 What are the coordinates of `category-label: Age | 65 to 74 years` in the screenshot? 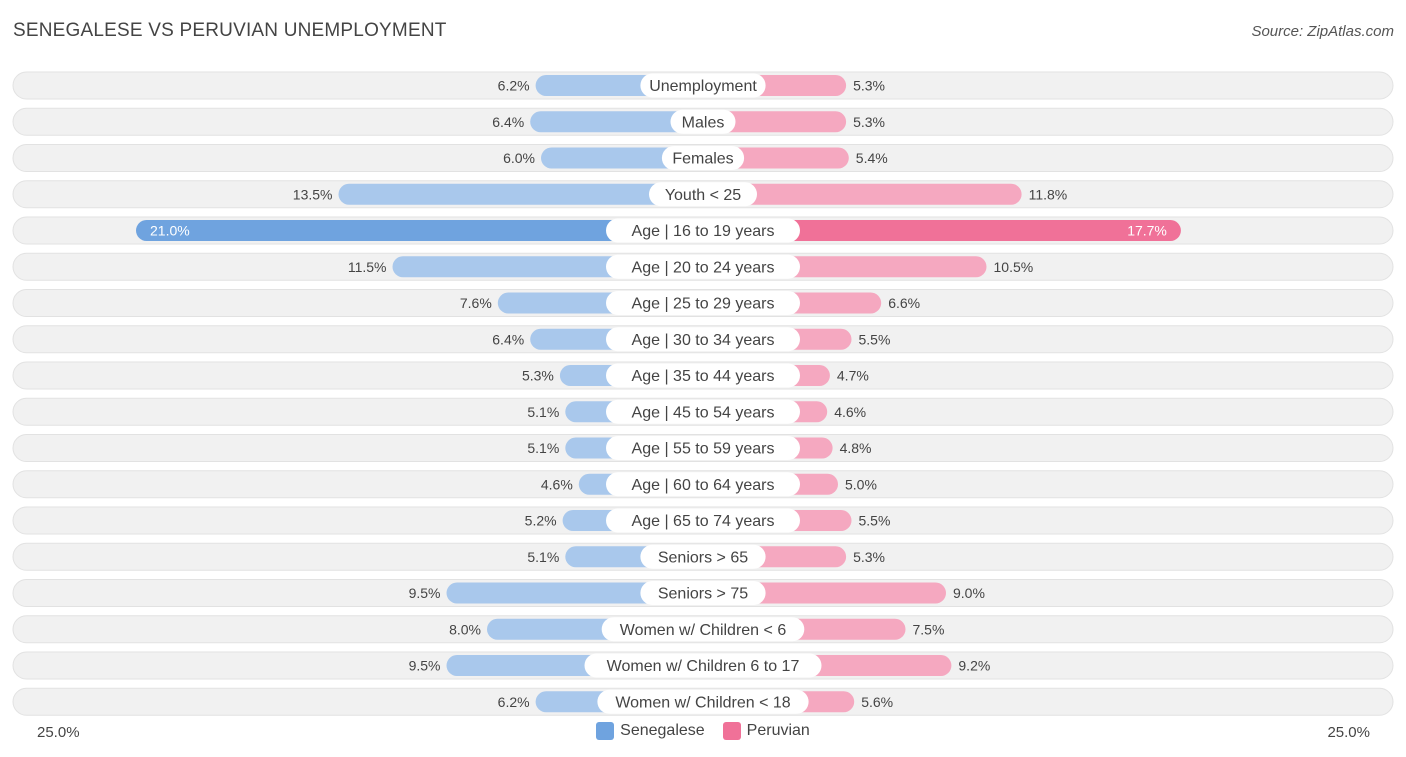 It's located at (703, 521).